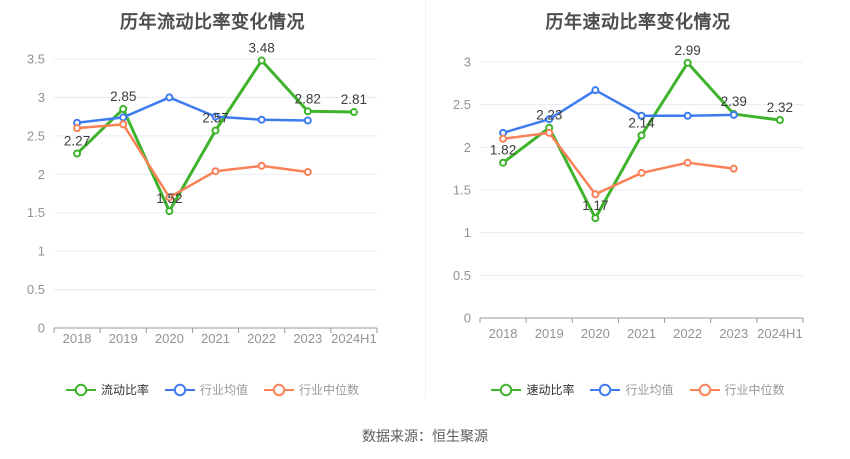 The image size is (850, 459). I want to click on data-label: 2.57, so click(215, 117).